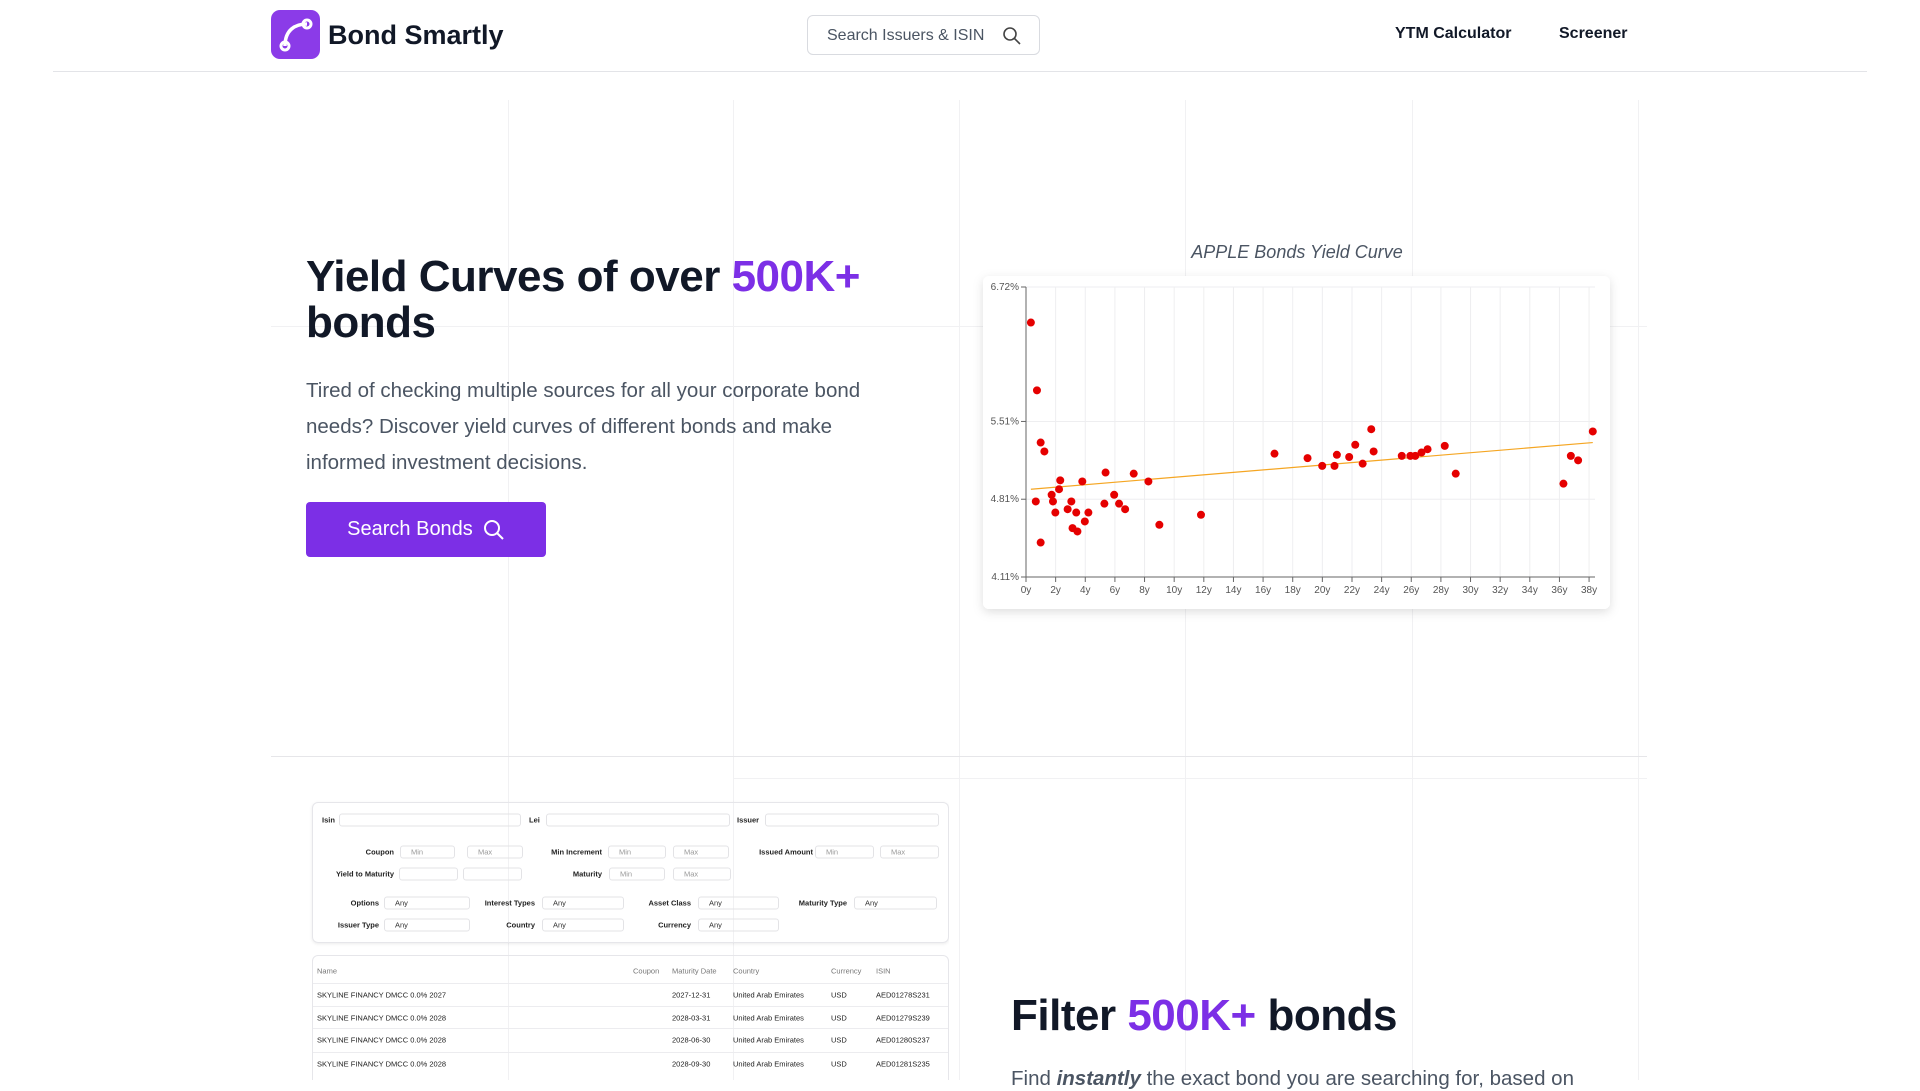  I want to click on x-tick-label: 24y, so click(1382, 590).